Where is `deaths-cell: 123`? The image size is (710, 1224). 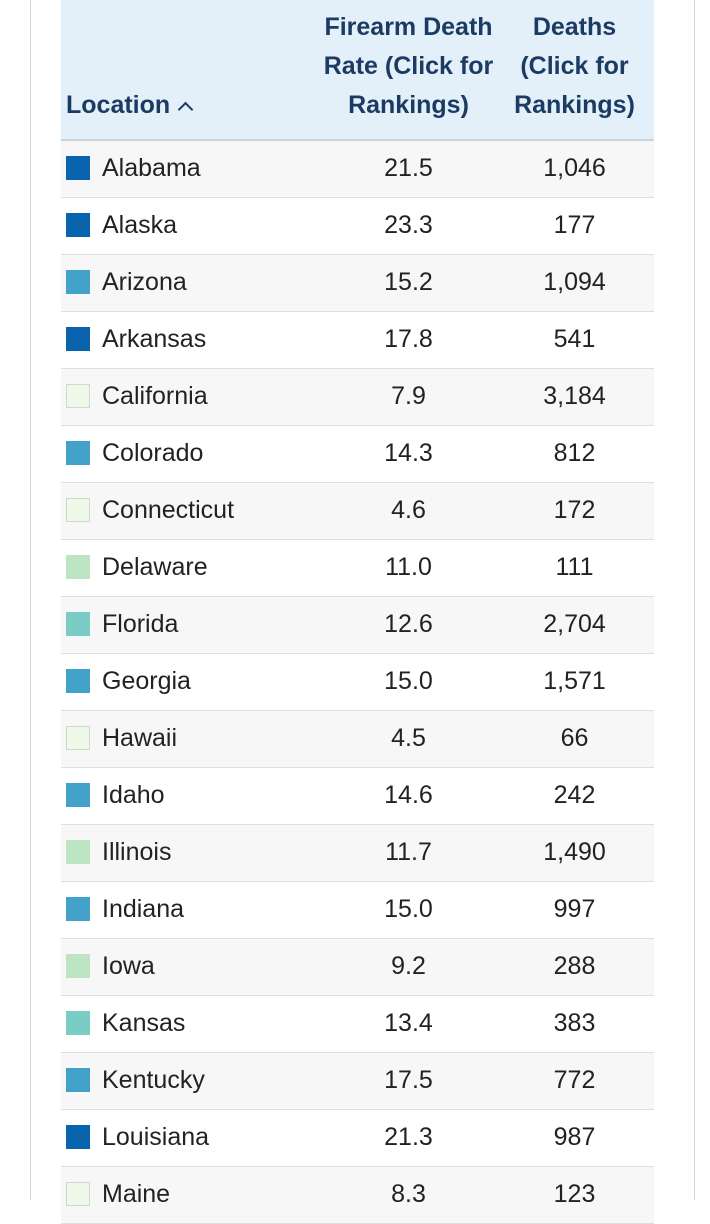
deaths-cell: 123 is located at coordinates (574, 1195).